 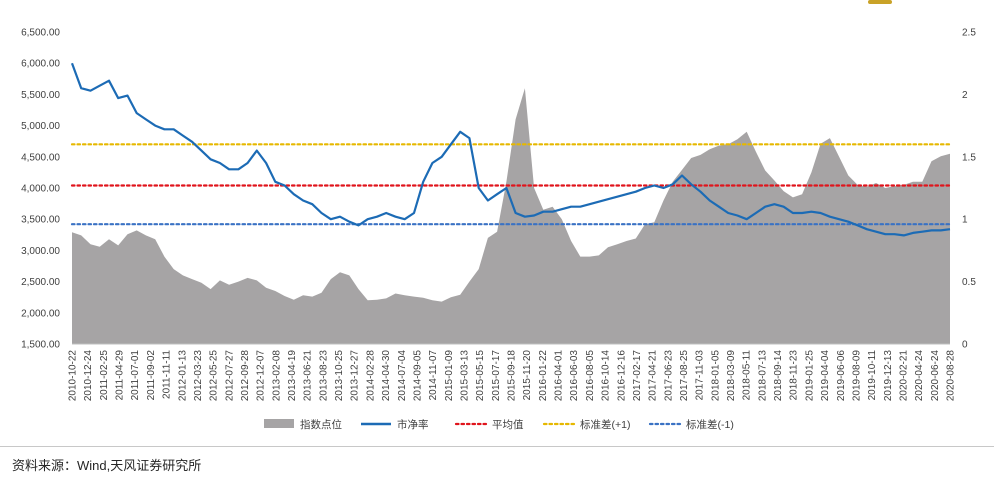 What do you see at coordinates (402, 376) in the screenshot?
I see `x-tick-label: 2014-07-04` at bounding box center [402, 376].